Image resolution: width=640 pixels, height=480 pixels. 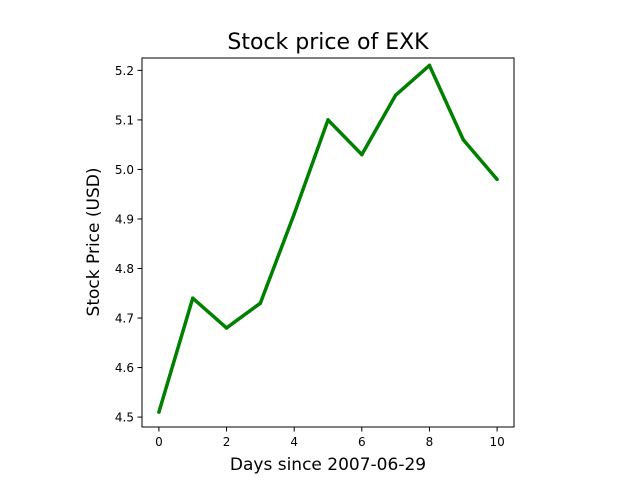 What do you see at coordinates (124, 120) in the screenshot?
I see `y-tick-label: 5.1` at bounding box center [124, 120].